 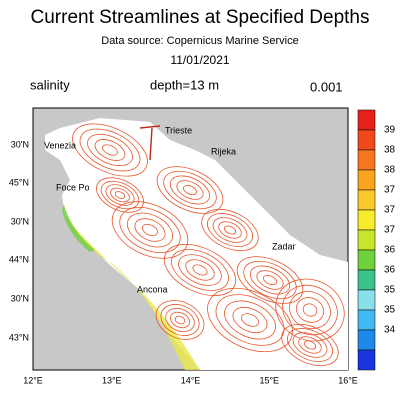 What do you see at coordinates (191, 380) in the screenshot?
I see `lon-label: 14°E` at bounding box center [191, 380].